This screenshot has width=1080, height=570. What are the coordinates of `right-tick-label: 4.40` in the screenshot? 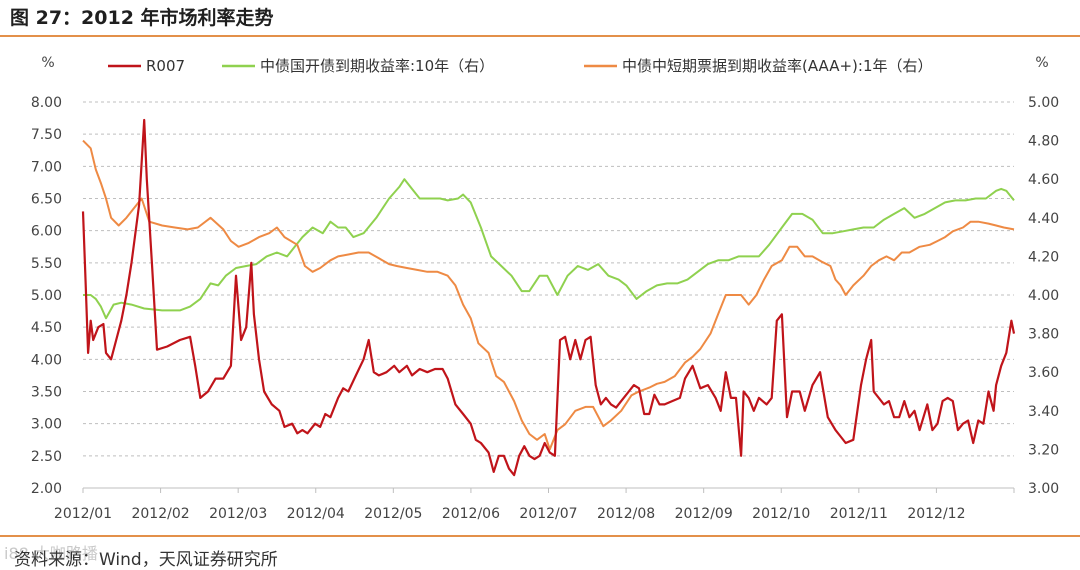 It's located at (1043, 219).